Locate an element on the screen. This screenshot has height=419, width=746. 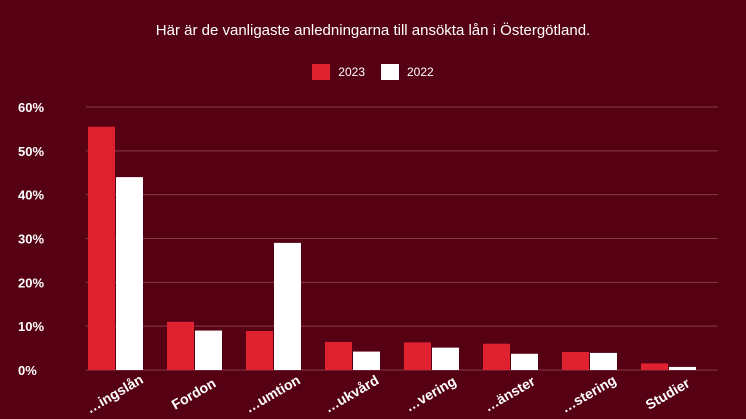
y-tick-label: 0% is located at coordinates (27, 370).